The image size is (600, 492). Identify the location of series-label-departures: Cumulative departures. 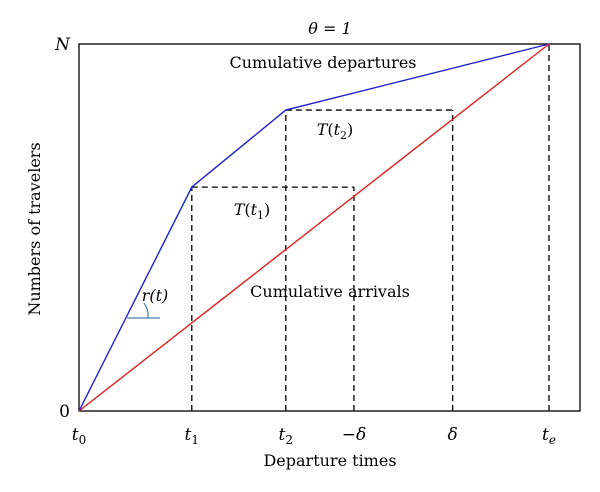
(322, 62).